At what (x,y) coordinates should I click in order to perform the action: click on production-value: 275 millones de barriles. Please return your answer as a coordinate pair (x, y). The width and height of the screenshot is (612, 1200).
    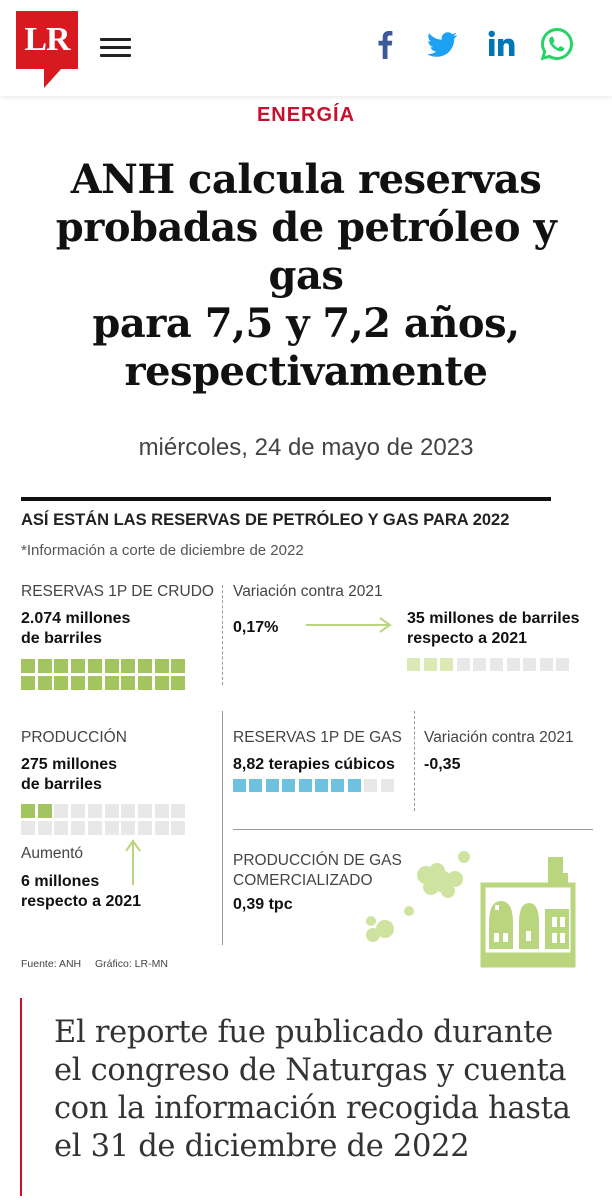
    Looking at the image, I should click on (69, 775).